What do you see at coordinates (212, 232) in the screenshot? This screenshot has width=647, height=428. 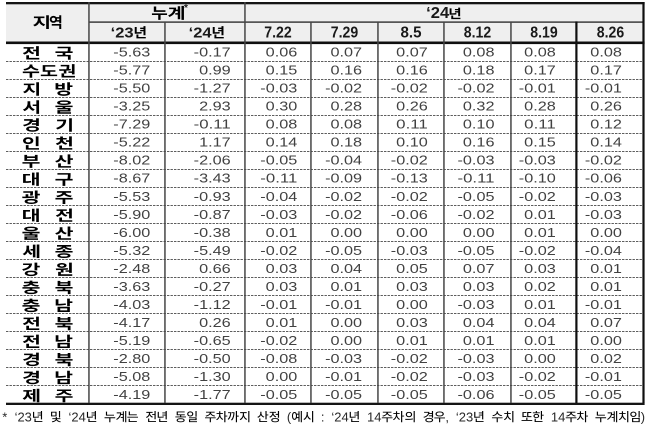 I see `svg-text: -0.38` at bounding box center [212, 232].